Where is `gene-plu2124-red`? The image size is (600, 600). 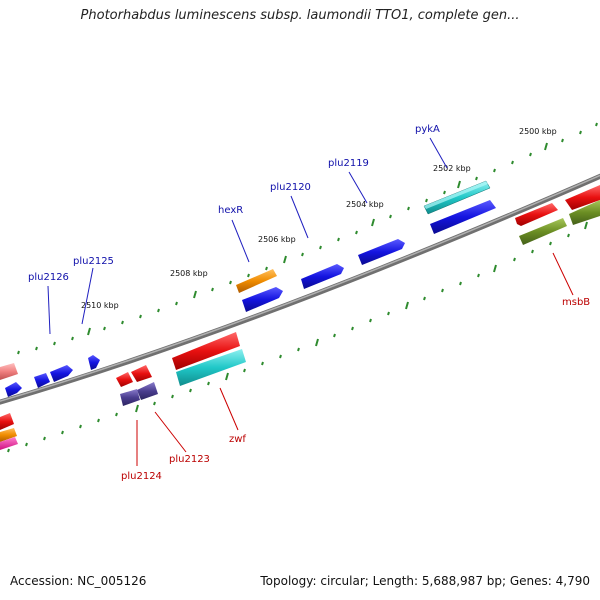
gene-plu2124-red is located at coordinates (124, 379).